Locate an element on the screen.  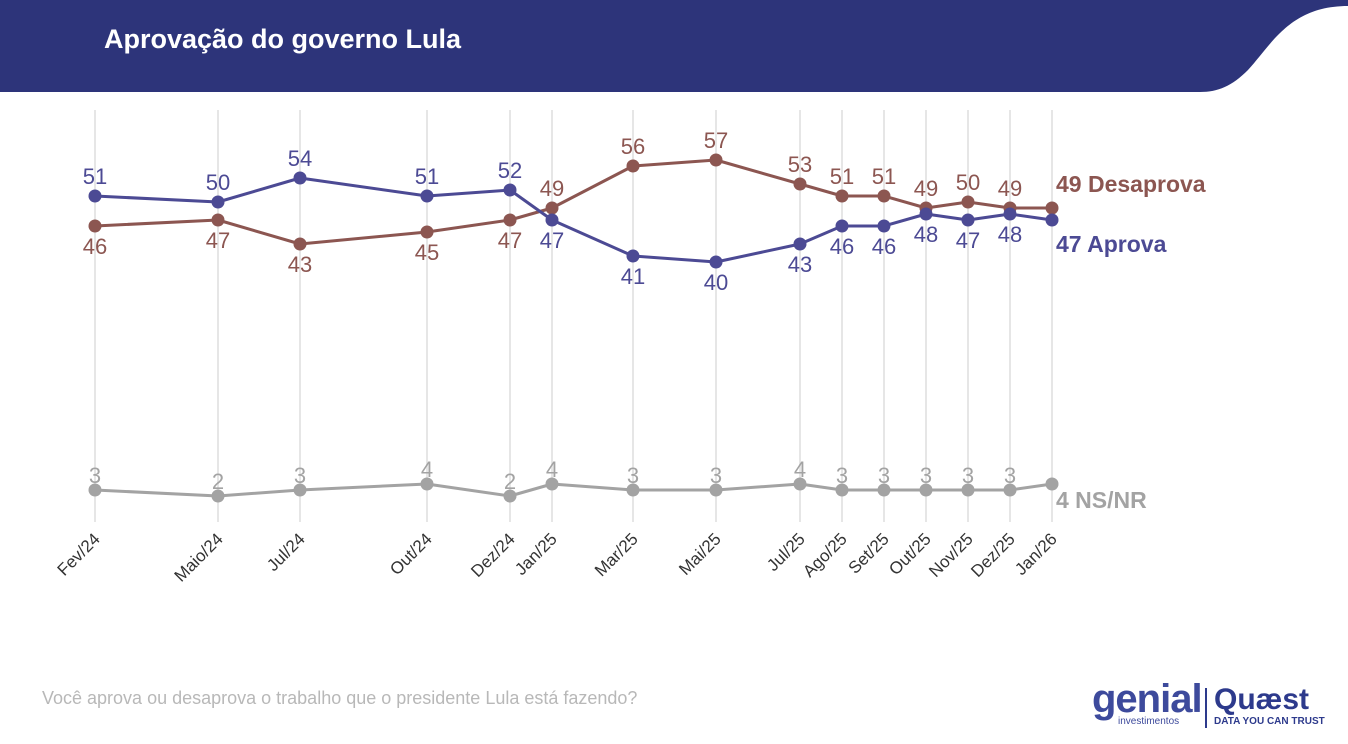
x-tick-label: Dez/25 is located at coordinates (993, 555).